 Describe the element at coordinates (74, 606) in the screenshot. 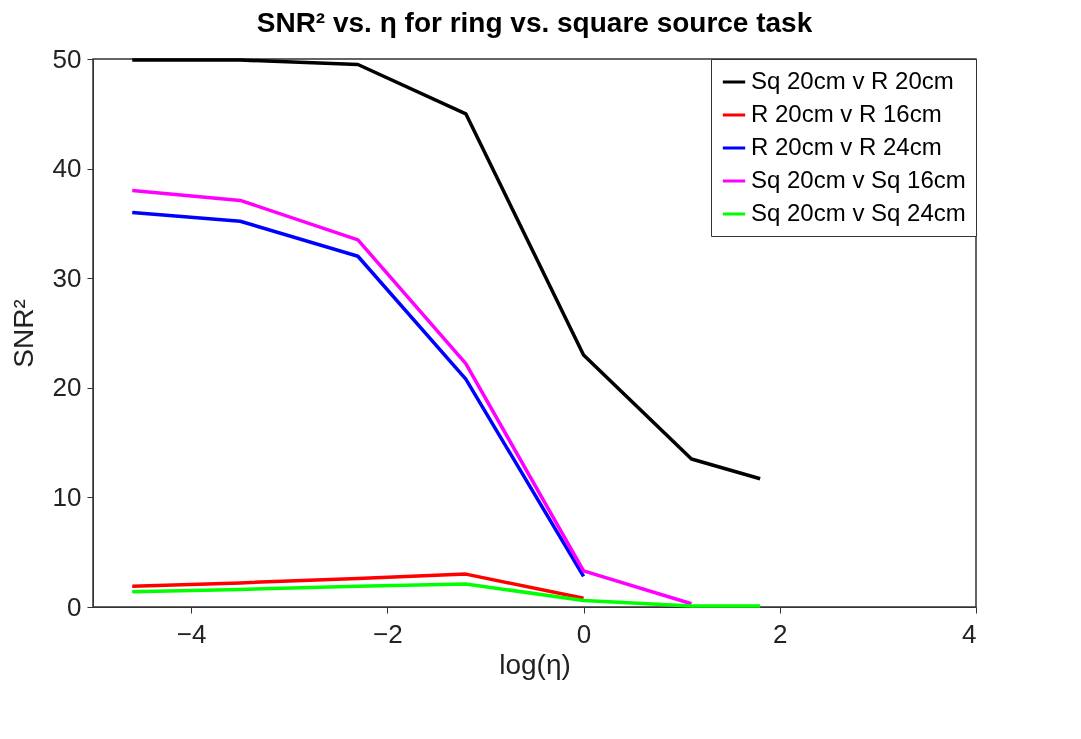

I see `y-tick-label: 0` at that location.